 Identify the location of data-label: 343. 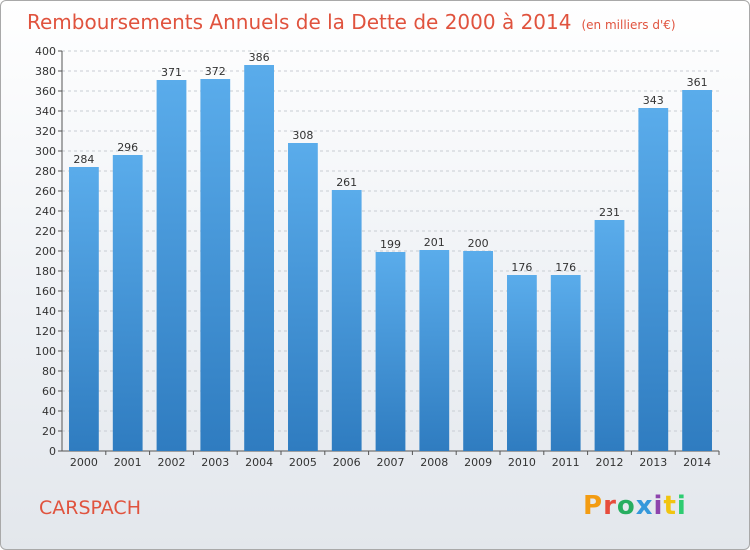
(653, 100).